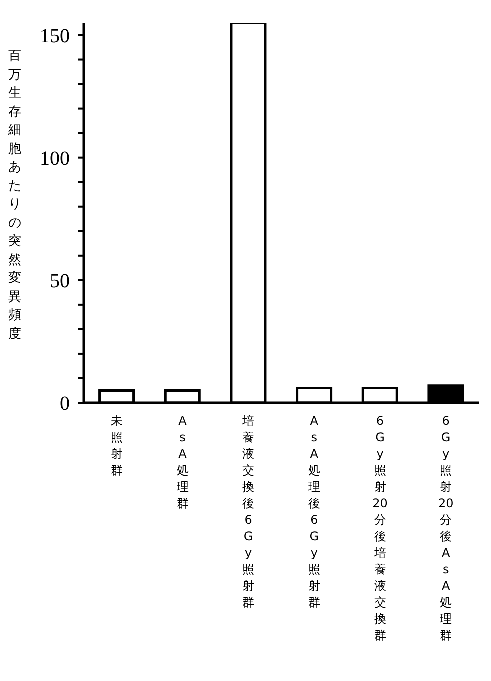 The width and height of the screenshot is (491, 681). What do you see at coordinates (380, 528) in the screenshot?
I see `category-label: 6Gy照射20分後培養液交換群` at bounding box center [380, 528].